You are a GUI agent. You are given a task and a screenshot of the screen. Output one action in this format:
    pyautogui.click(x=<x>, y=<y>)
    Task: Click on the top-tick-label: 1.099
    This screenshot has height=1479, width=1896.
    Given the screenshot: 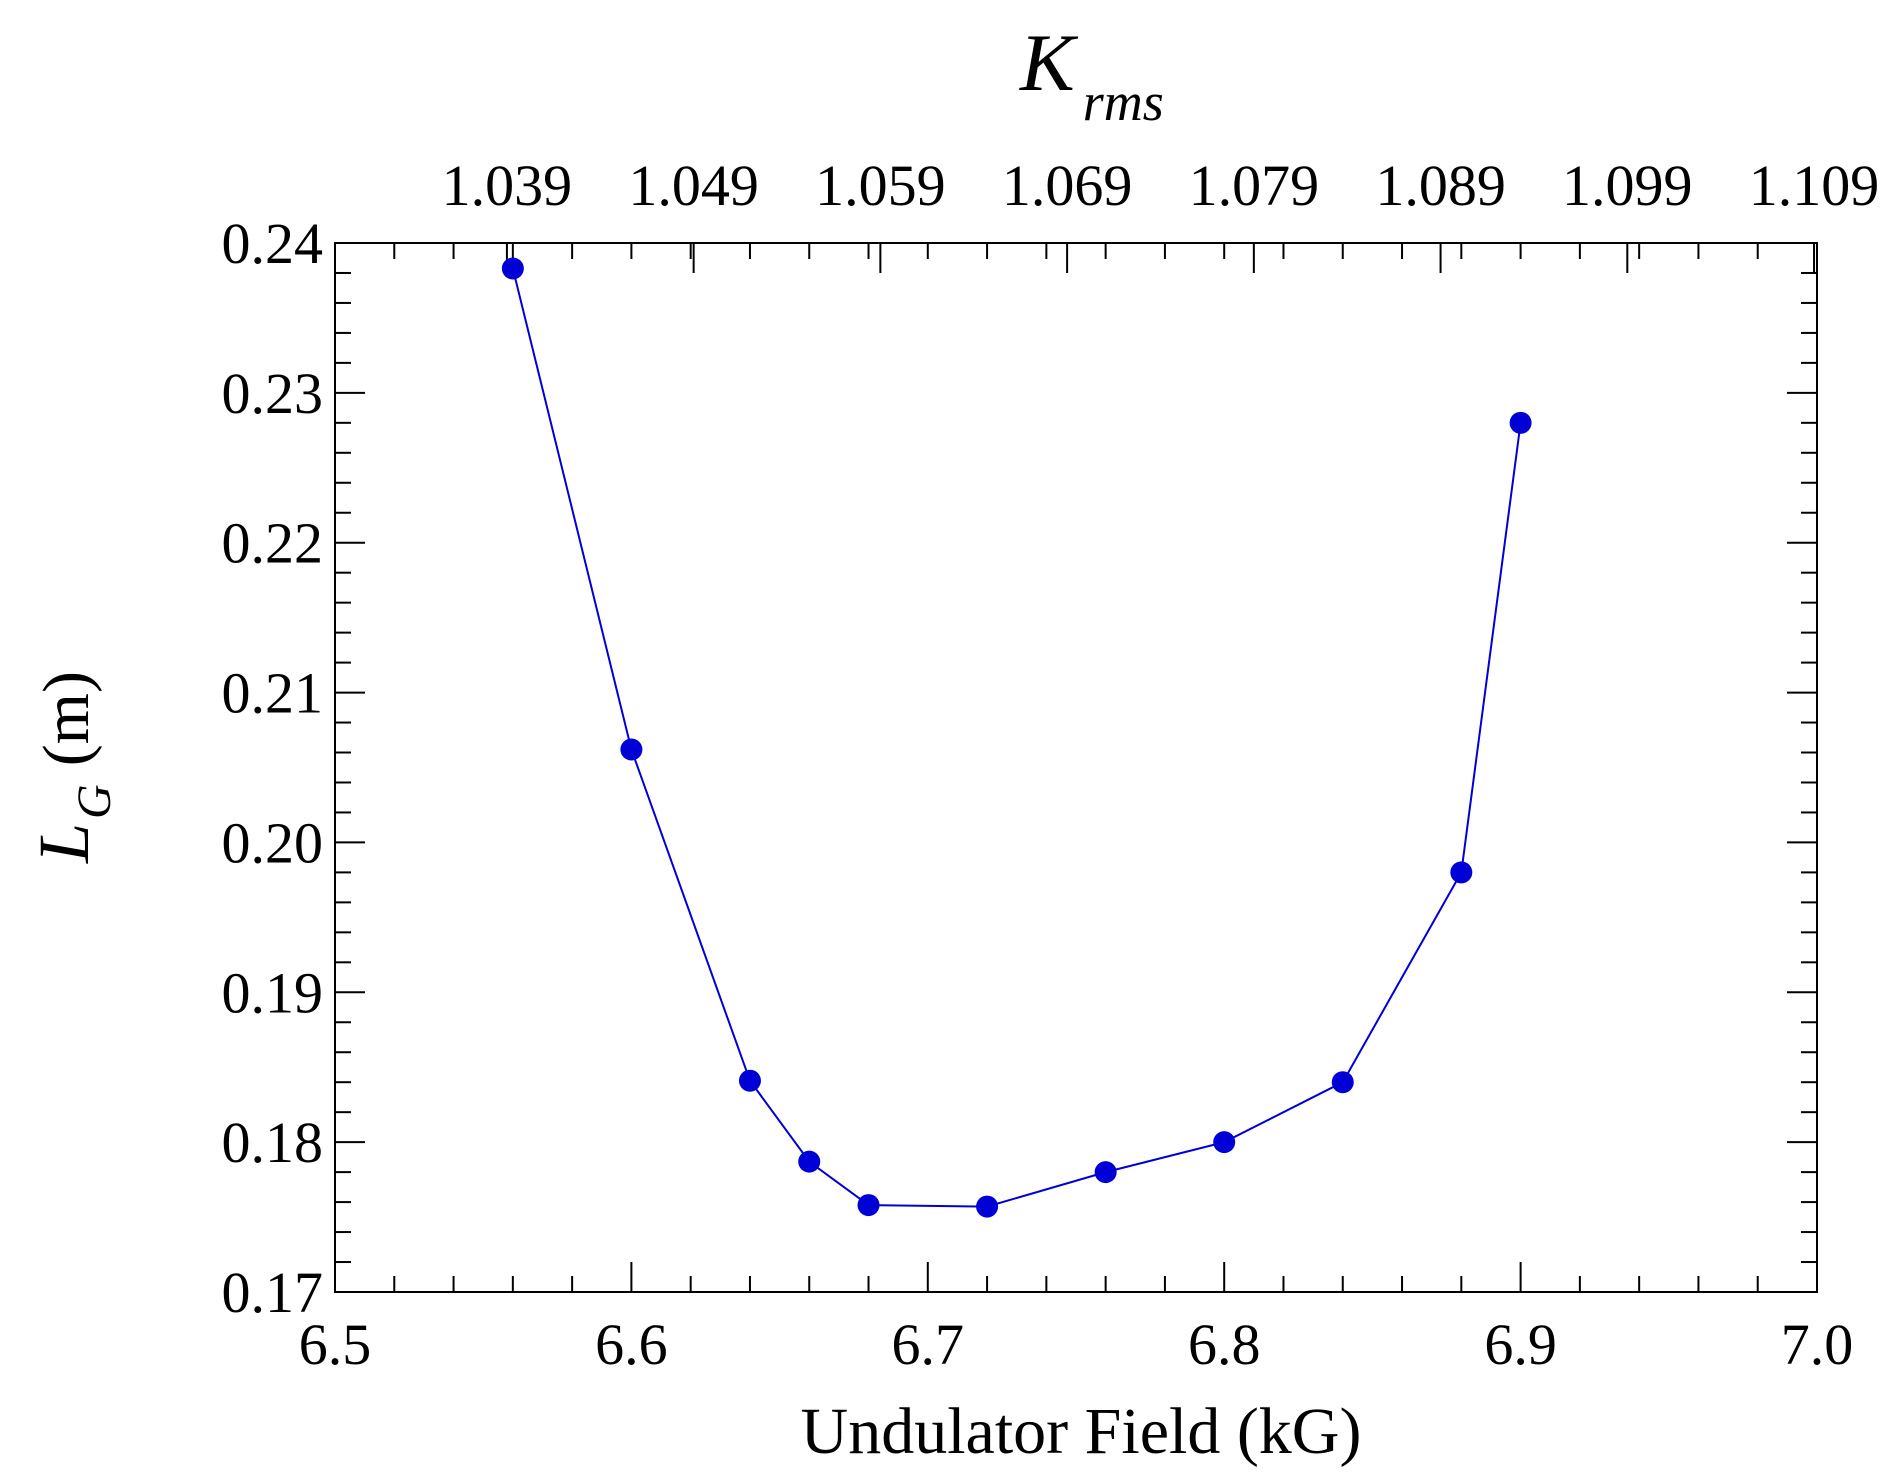 What is the action you would take?
    pyautogui.click(x=1627, y=185)
    